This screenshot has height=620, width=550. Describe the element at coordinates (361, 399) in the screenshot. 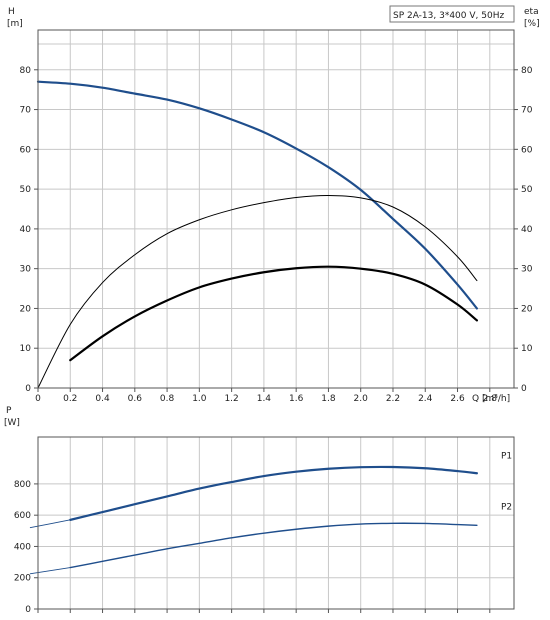

I see `x-tick-label: 2.0` at that location.